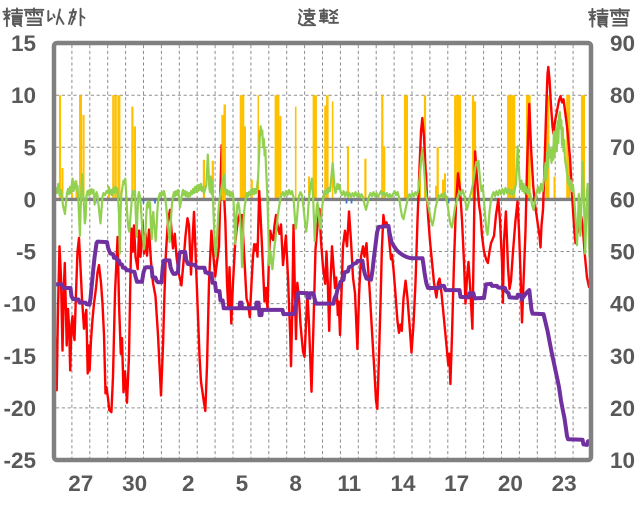 The image size is (636, 506). I want to click on svg-text: 2, so click(188, 483).